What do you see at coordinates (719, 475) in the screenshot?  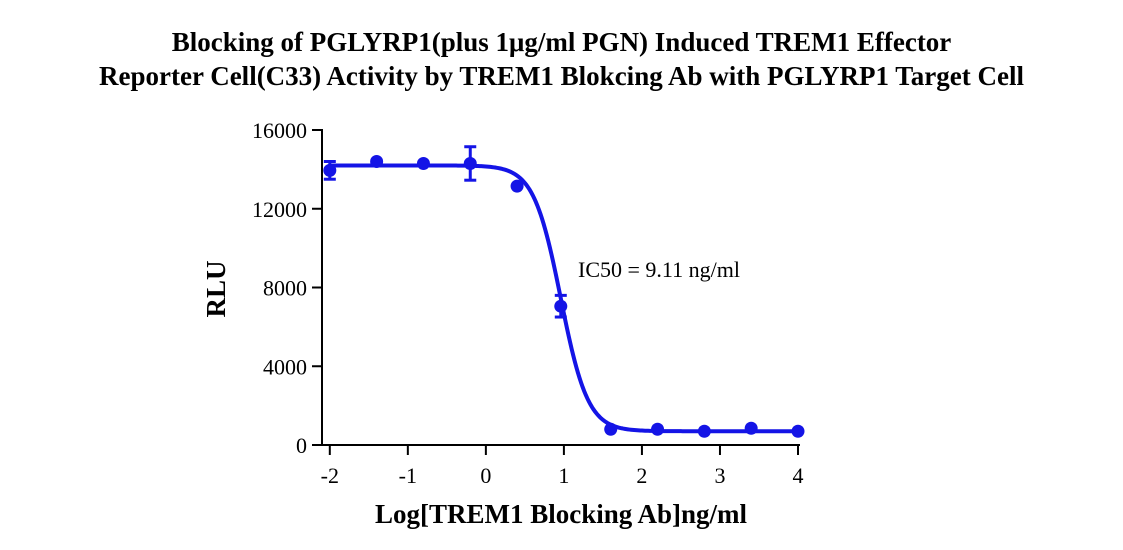 I see `x-tick-label: 3` at bounding box center [719, 475].